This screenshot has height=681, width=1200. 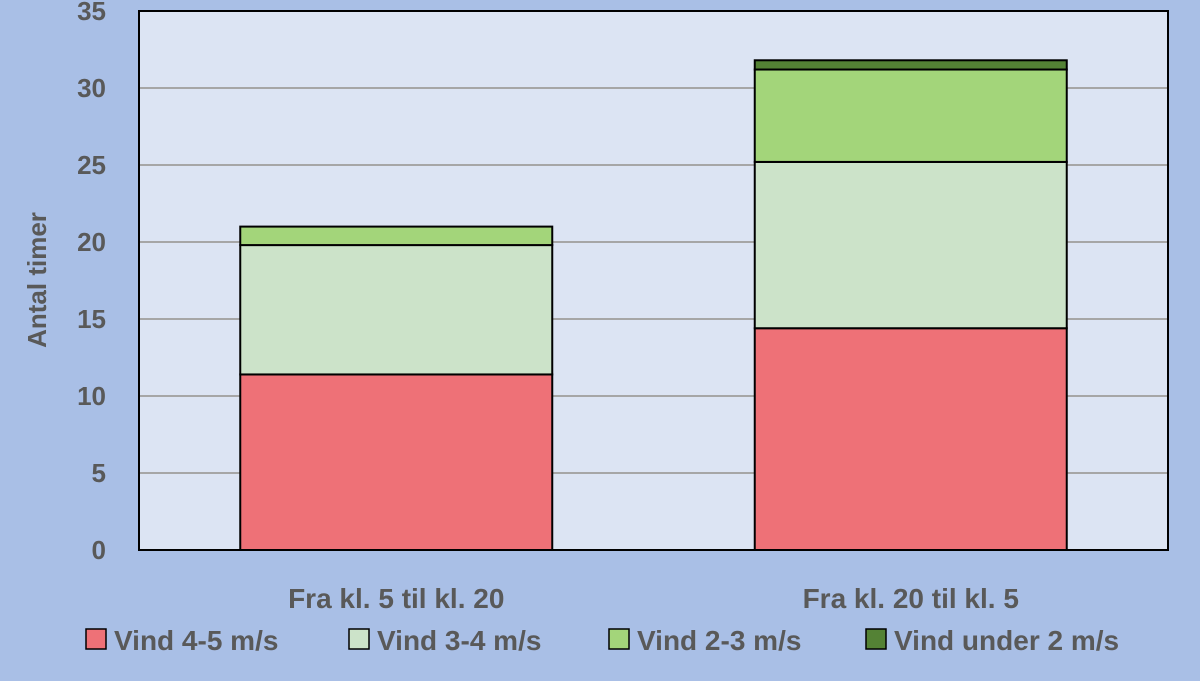 I want to click on x-axis-categories: Fra kl. 5 til kl. 20 Fra kl. 20 til kl. 5, so click(x=653, y=598).